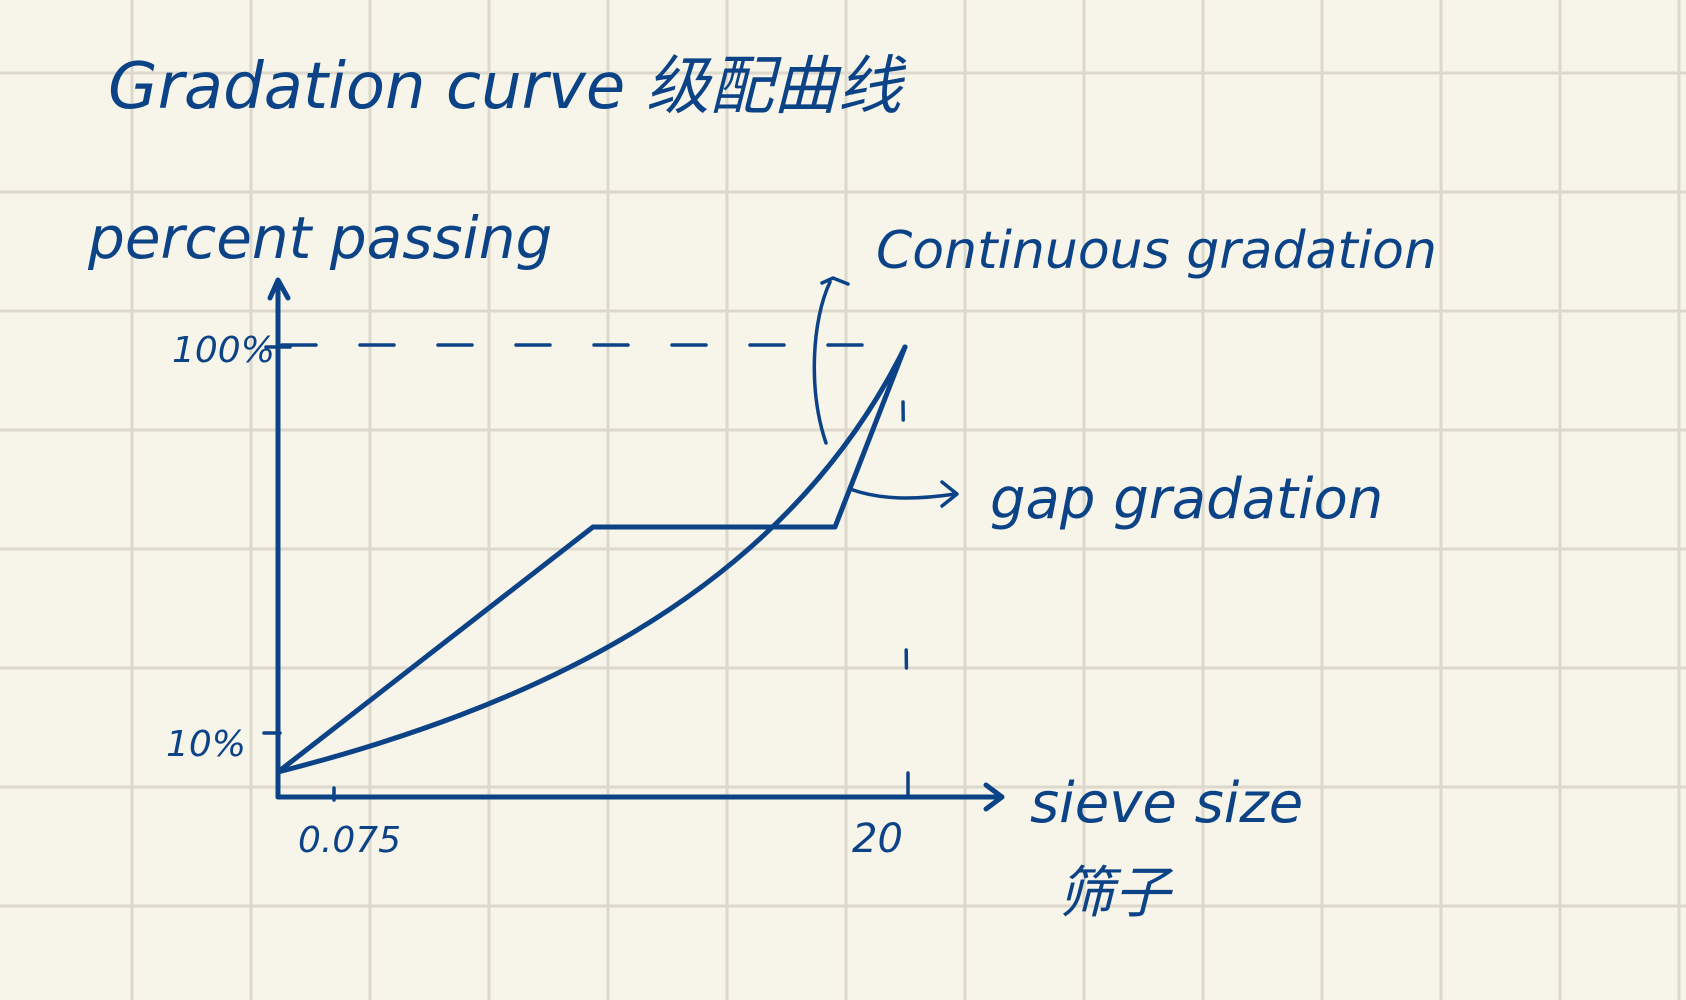 This screenshot has height=1000, width=1686. I want to click on continuous-pointer-arrow, so click(822, 362).